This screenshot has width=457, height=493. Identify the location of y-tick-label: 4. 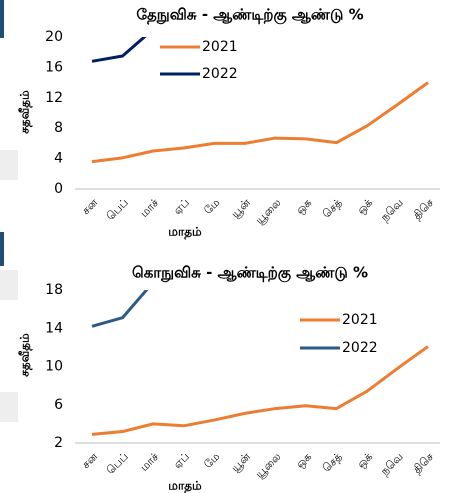
(58, 159).